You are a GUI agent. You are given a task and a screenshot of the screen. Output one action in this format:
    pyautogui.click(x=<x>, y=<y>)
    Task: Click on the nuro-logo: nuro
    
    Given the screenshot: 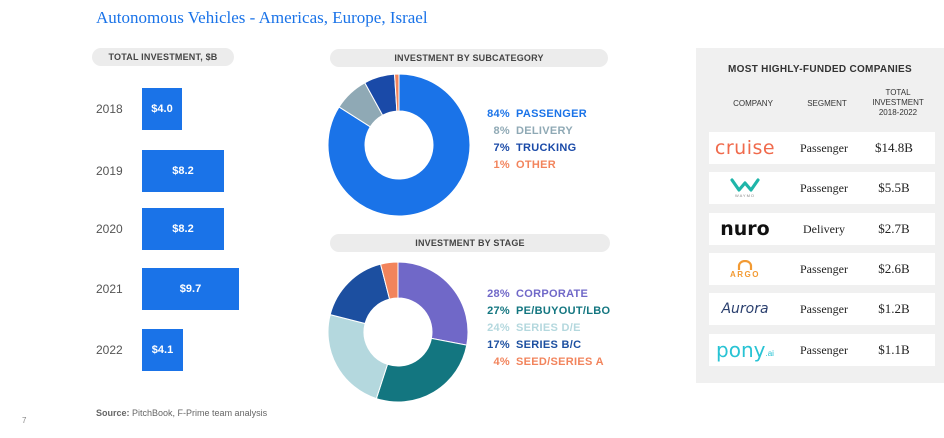 What is the action you would take?
    pyautogui.click(x=745, y=229)
    